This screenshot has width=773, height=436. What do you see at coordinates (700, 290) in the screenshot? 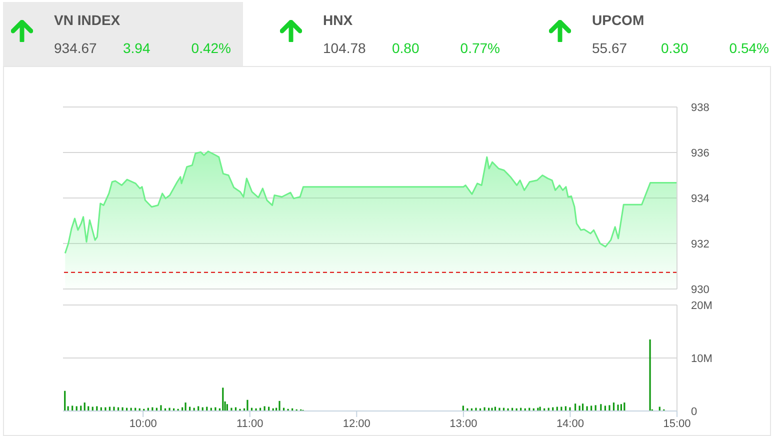
I see `y-tick-label: 930` at bounding box center [700, 290].